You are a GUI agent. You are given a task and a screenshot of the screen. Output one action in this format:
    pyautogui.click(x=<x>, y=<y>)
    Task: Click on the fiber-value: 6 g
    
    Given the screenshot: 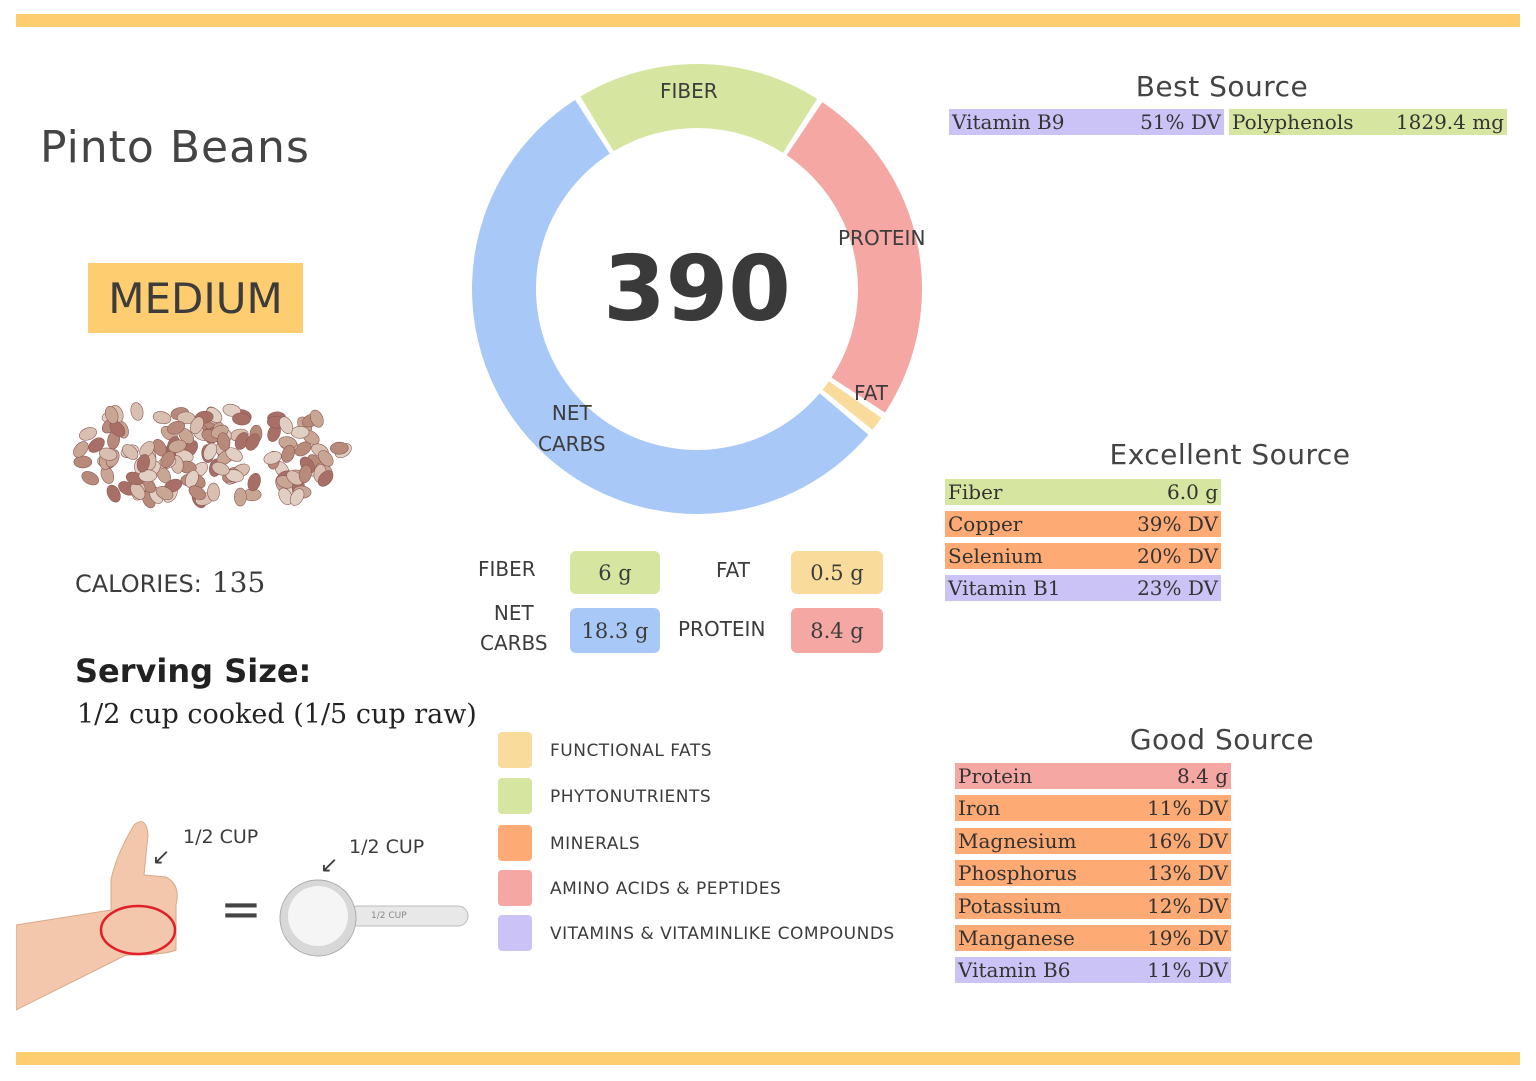 What is the action you would take?
    pyautogui.click(x=615, y=572)
    